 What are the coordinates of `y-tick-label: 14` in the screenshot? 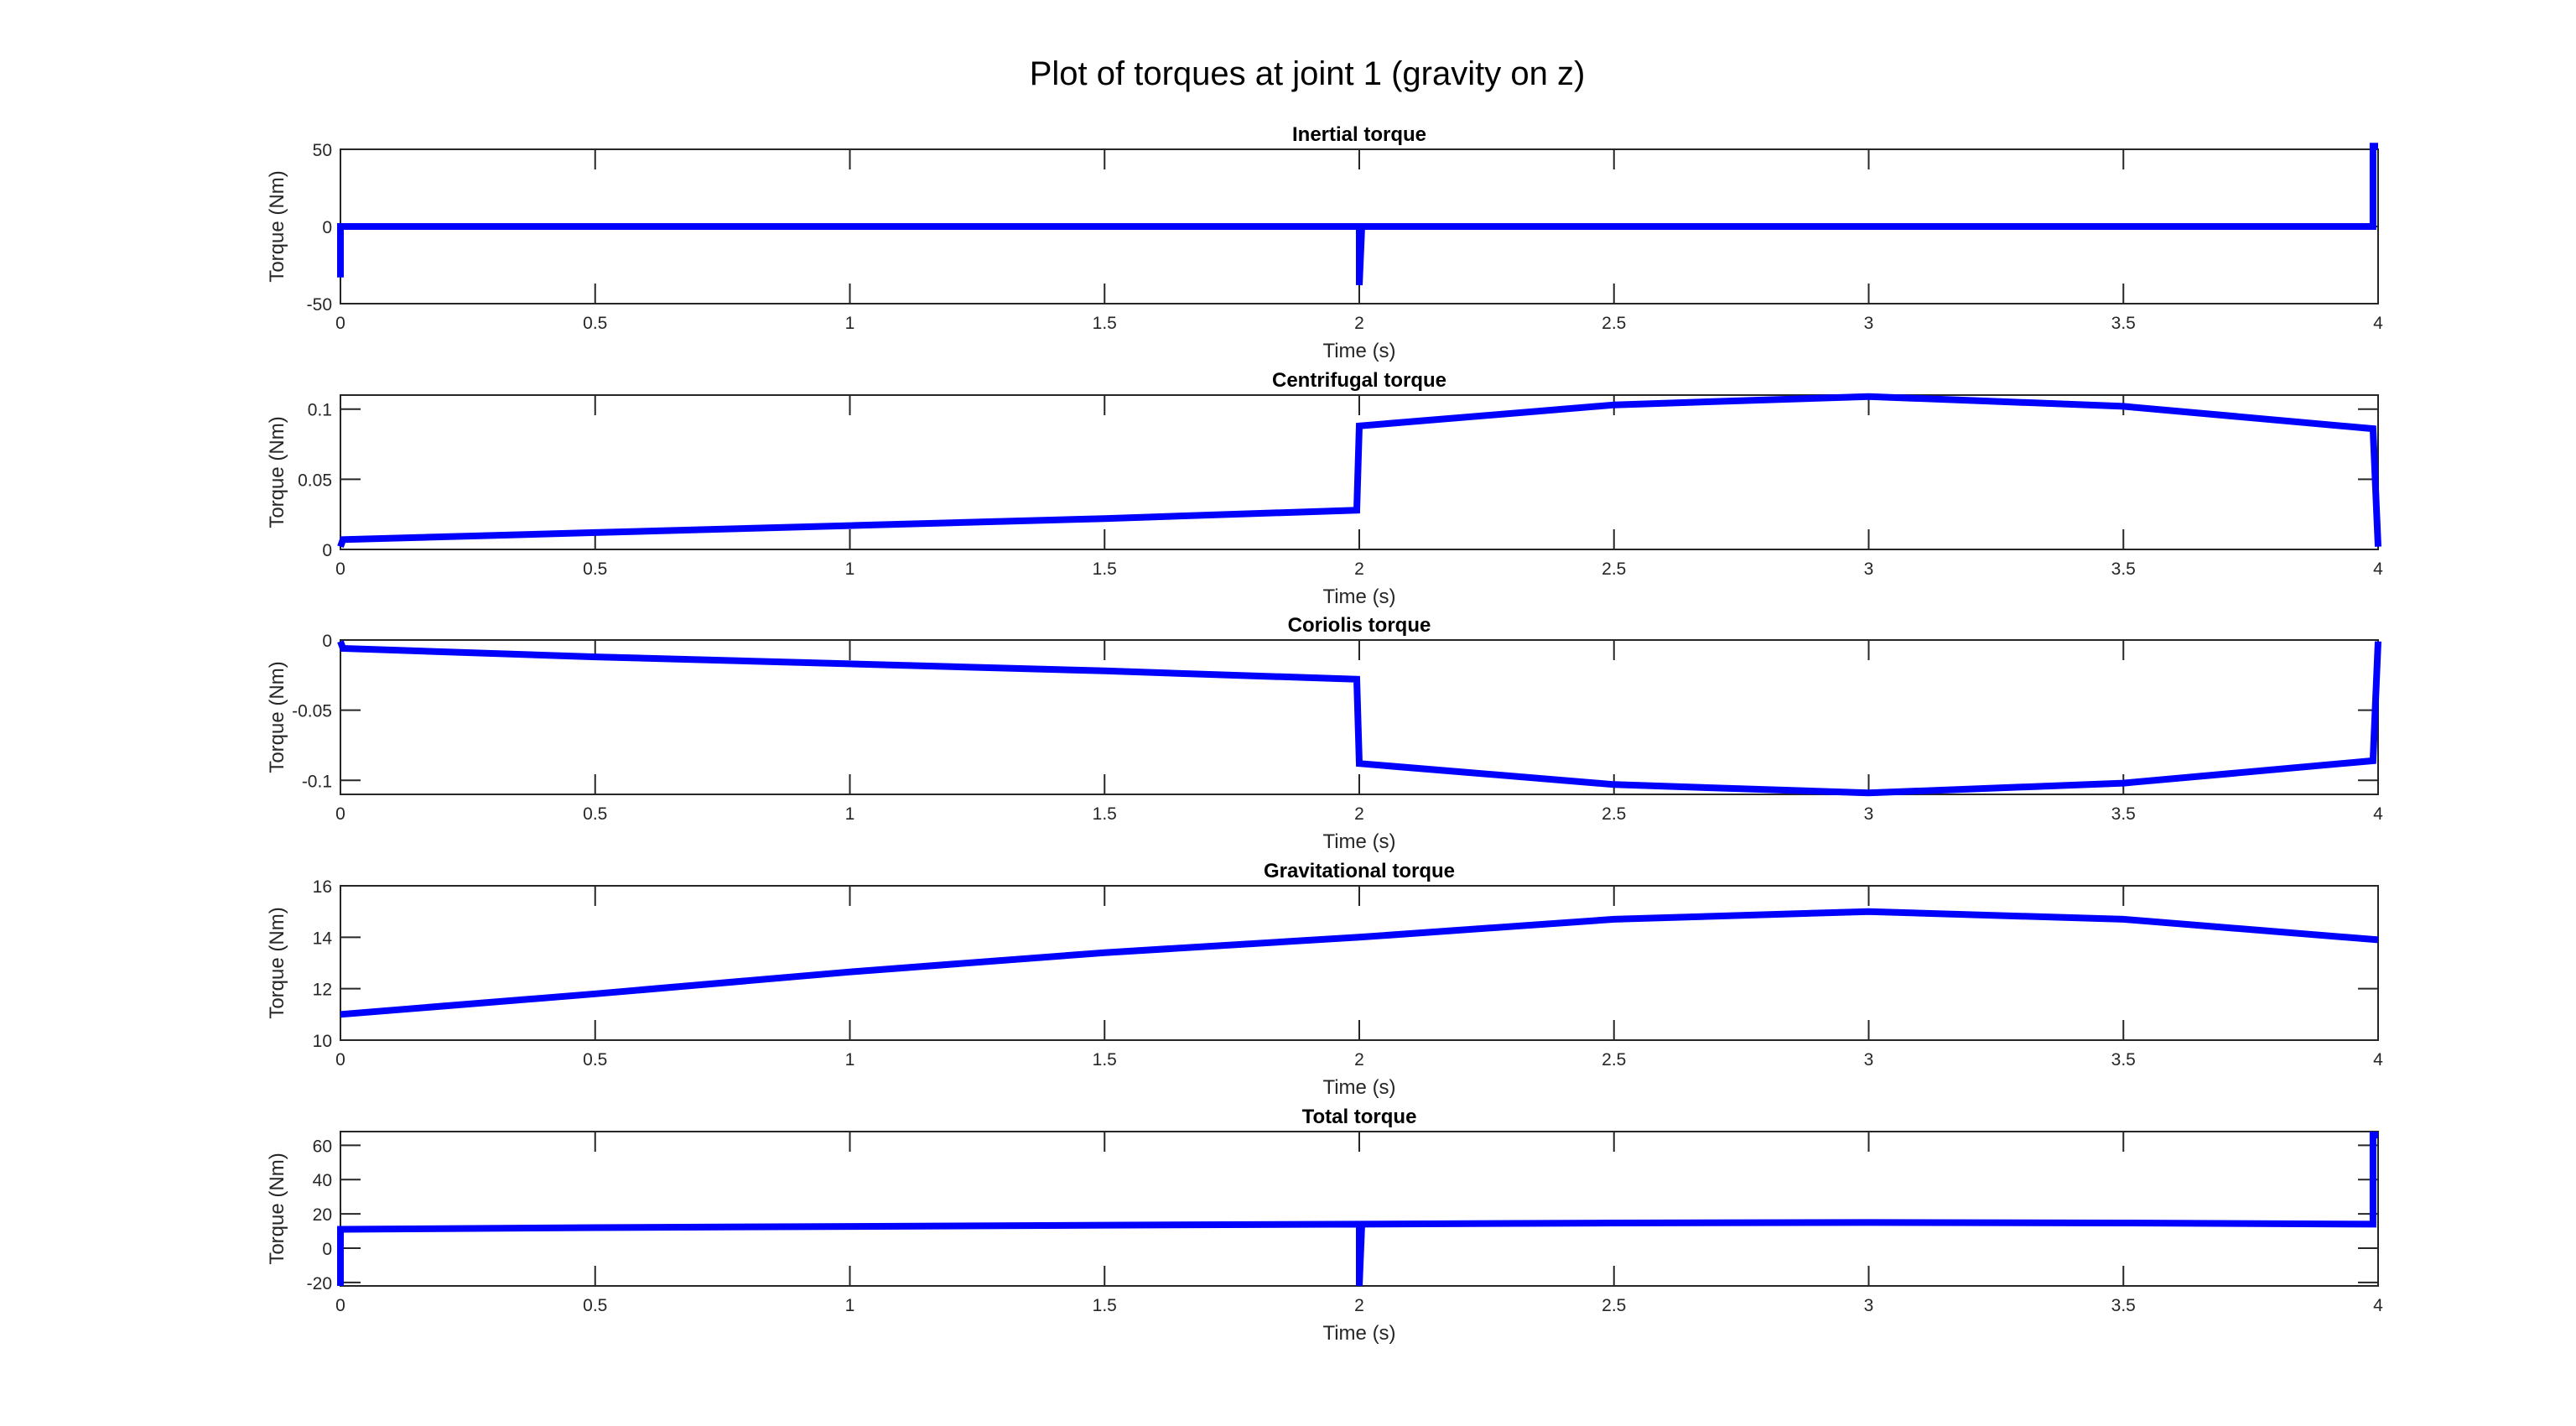 It's located at (323, 939).